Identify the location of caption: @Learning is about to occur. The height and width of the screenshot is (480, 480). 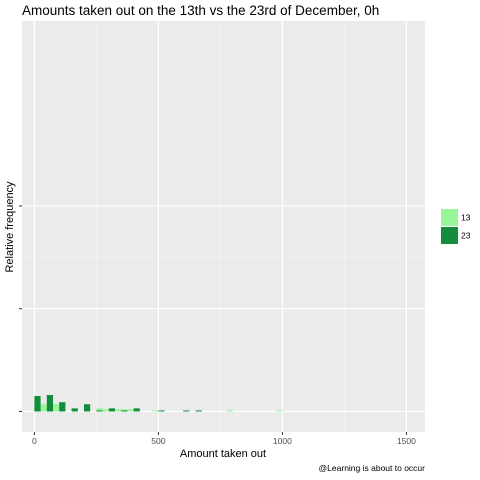
(372, 468).